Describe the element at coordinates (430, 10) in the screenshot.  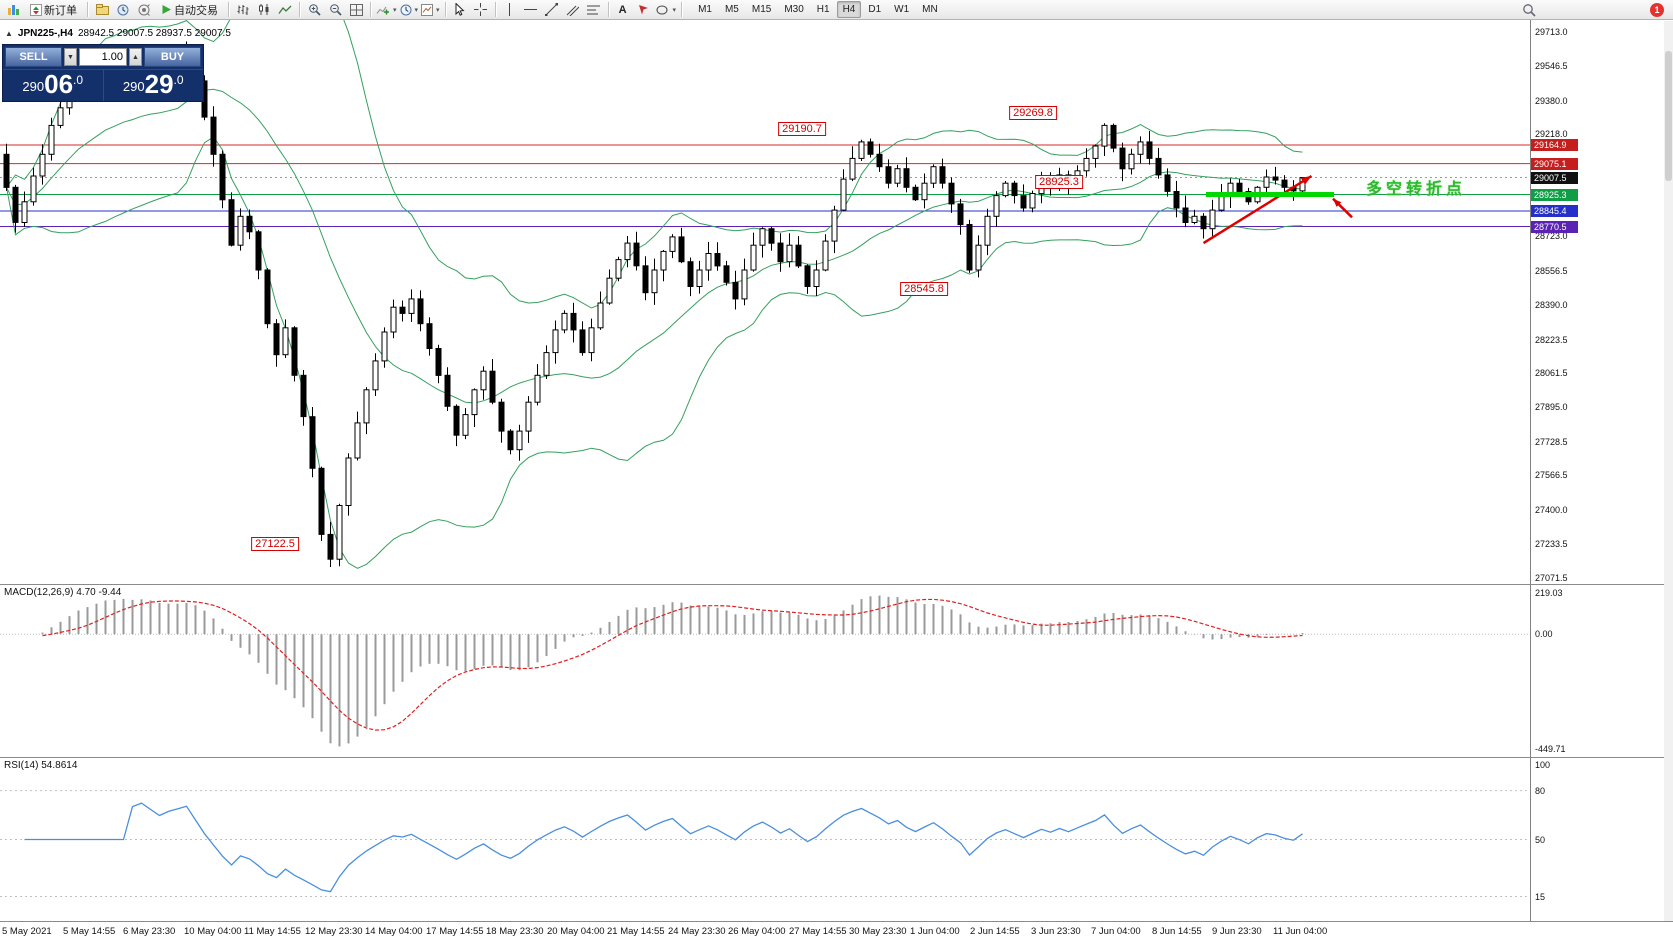
I see `templates-button: ▾` at that location.